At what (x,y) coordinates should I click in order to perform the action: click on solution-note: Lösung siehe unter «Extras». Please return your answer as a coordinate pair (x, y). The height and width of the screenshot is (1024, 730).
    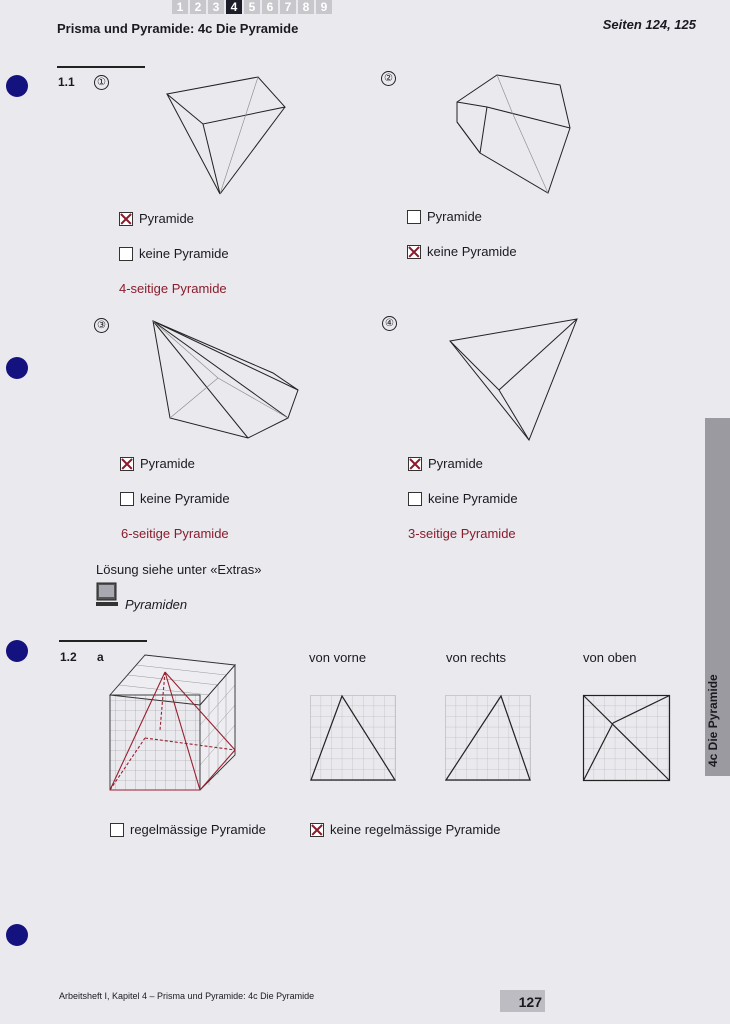
    Looking at the image, I should click on (179, 569).